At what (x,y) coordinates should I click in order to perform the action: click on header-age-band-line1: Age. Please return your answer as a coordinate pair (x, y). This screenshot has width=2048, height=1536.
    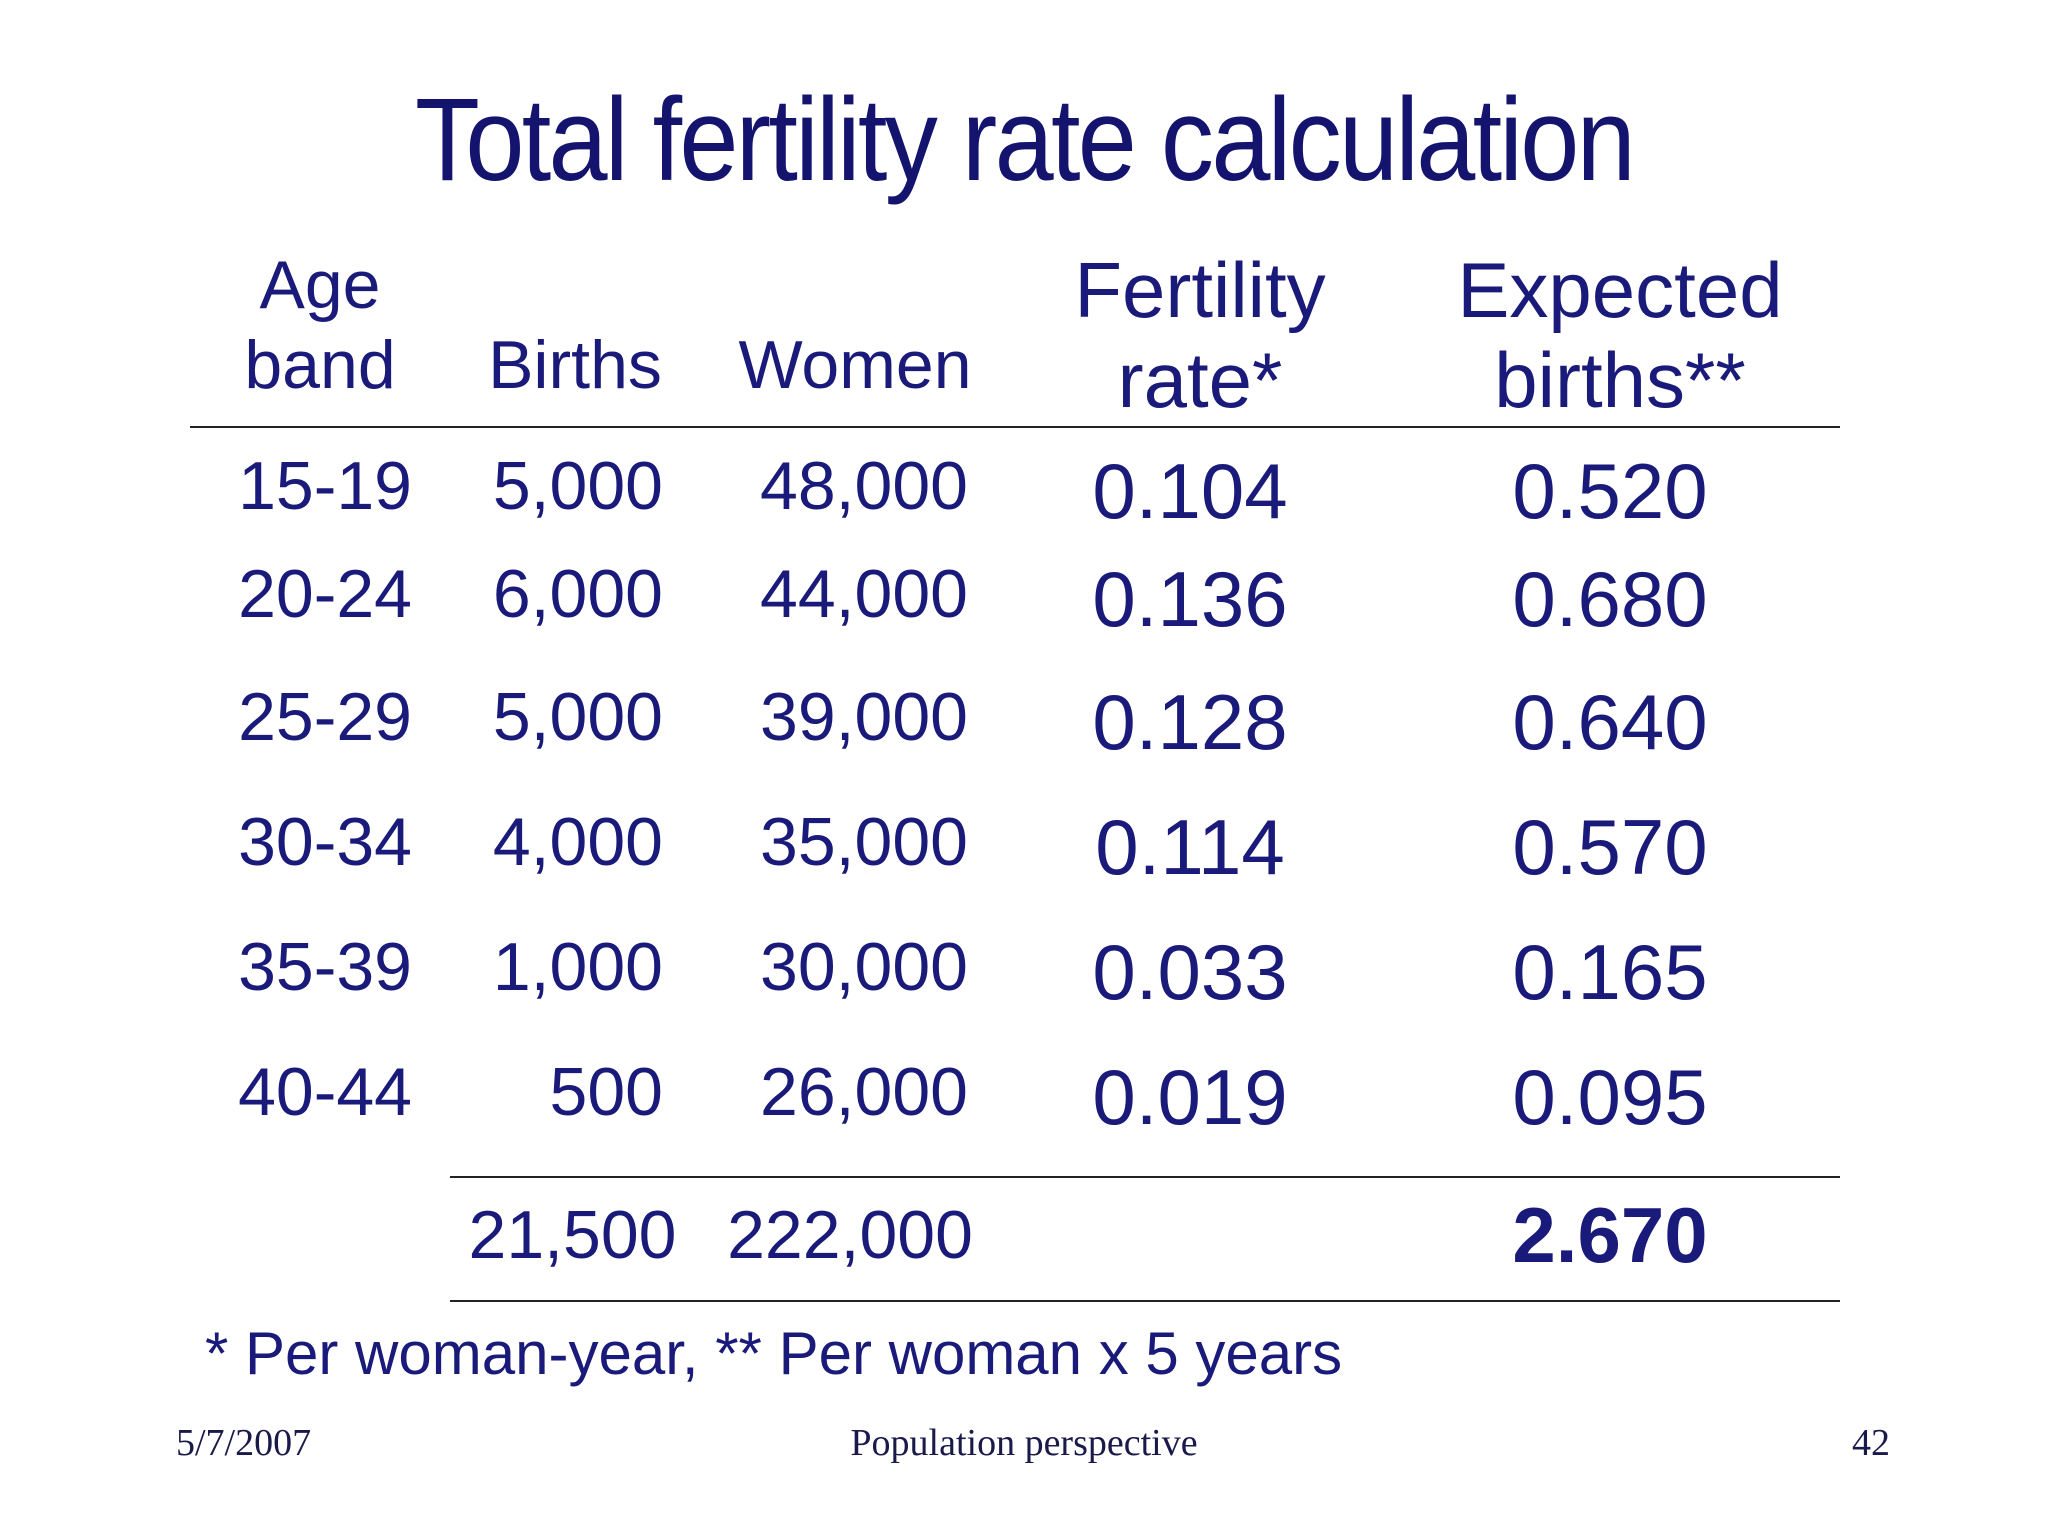
    Looking at the image, I should click on (320, 285).